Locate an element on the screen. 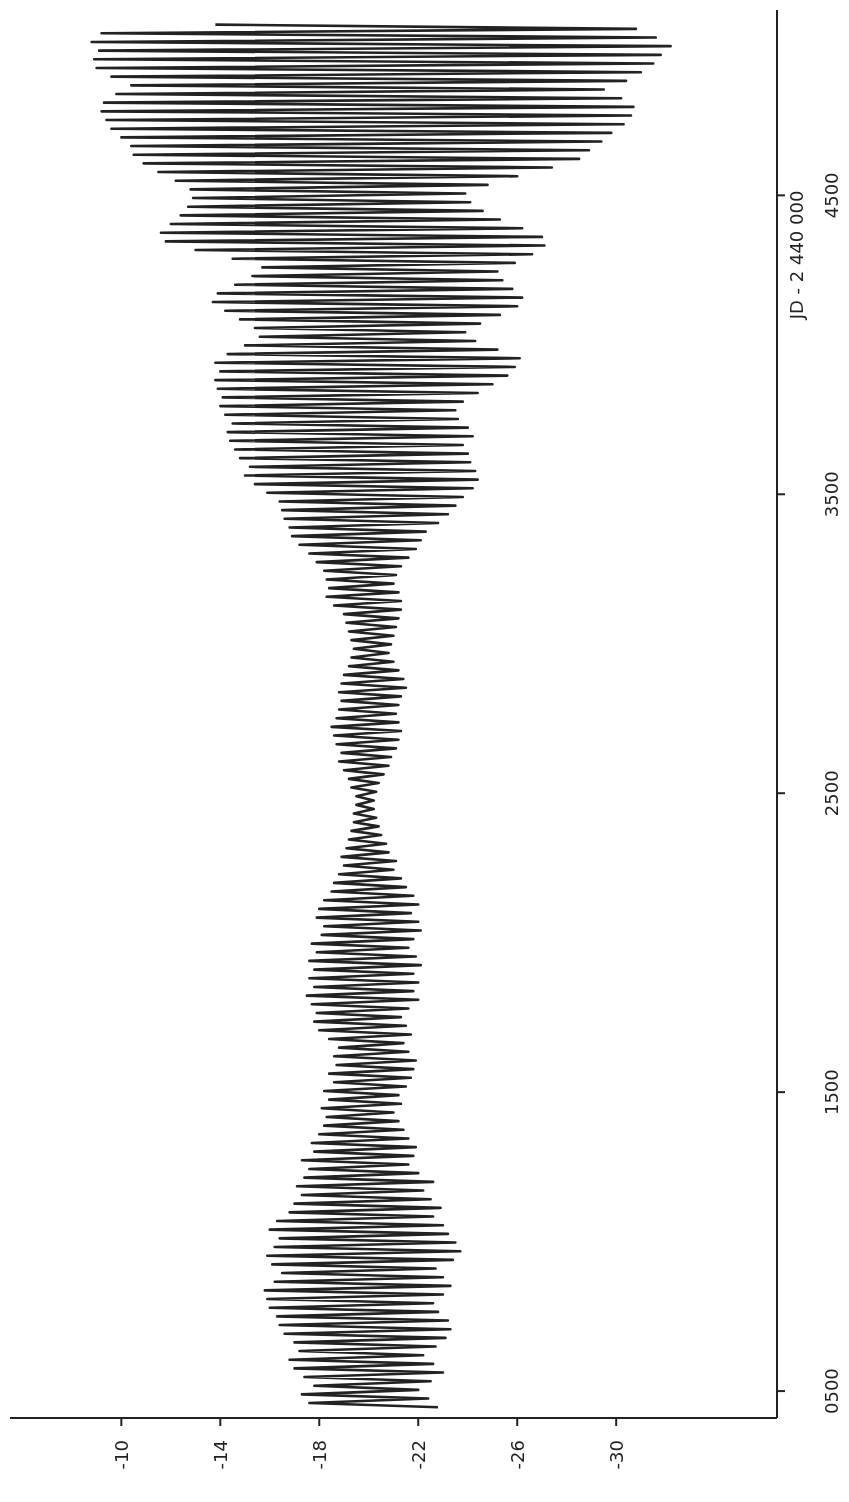 This screenshot has height=1502, width=849. y-tick-label: 2500 is located at coordinates (832, 793).